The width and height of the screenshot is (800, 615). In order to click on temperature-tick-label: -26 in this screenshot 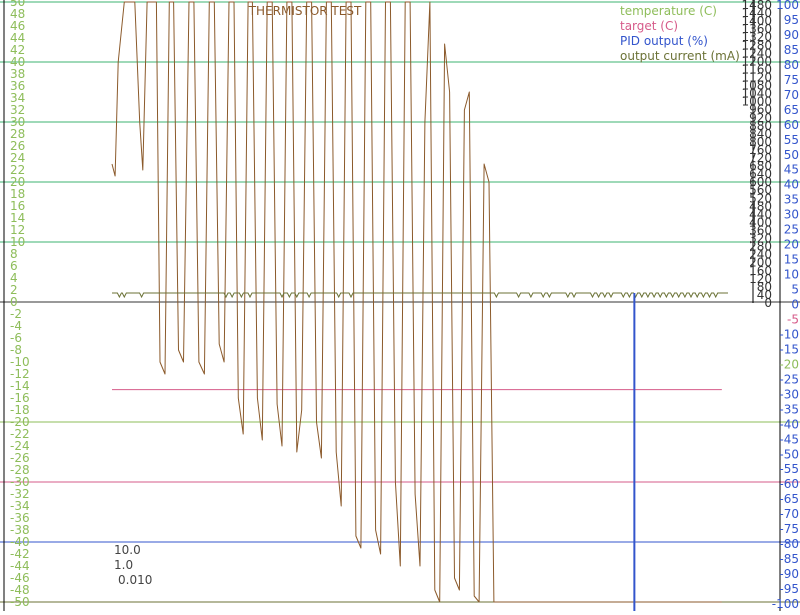, I will do `click(20, 458)`.